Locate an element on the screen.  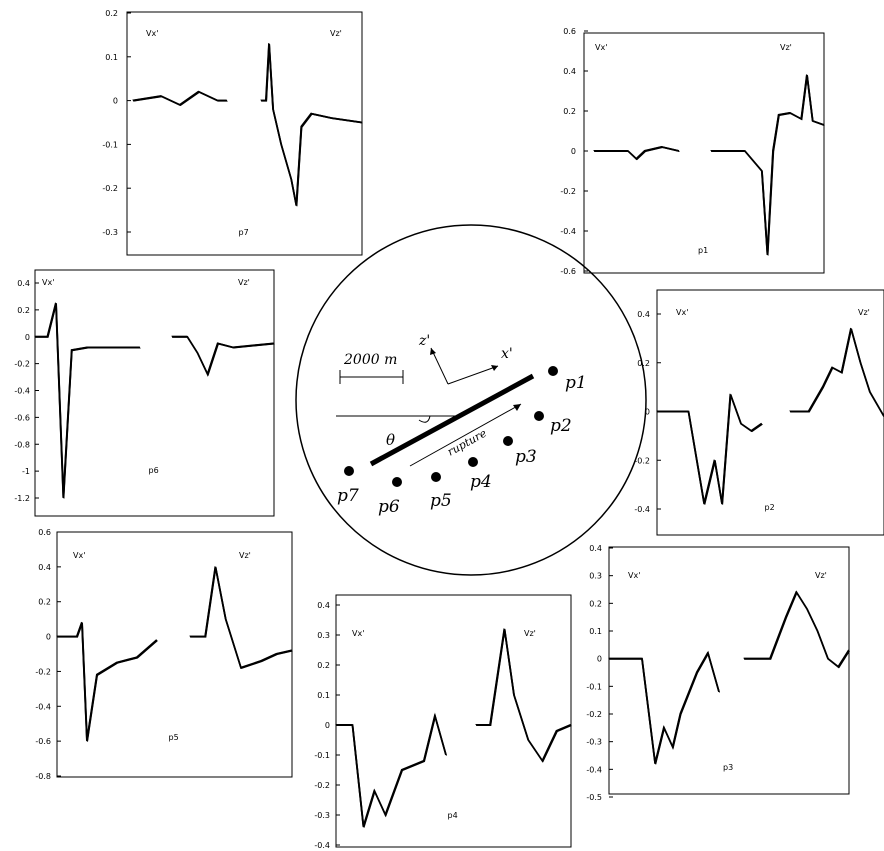
station-p7-dot is located at coordinates (349, 471).